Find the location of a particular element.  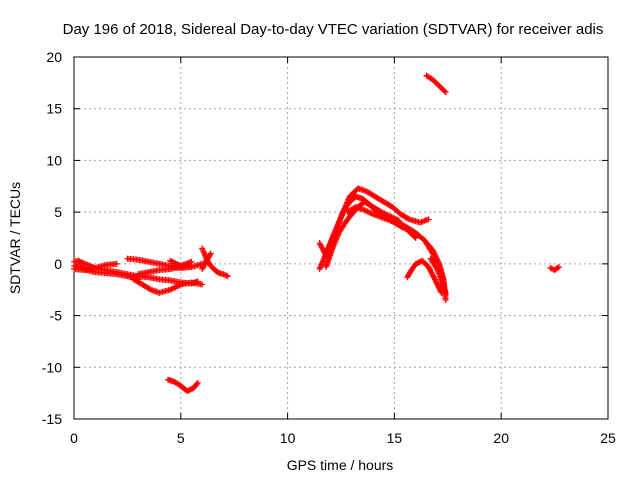

y-tick-label: -5 is located at coordinates (56, 316).